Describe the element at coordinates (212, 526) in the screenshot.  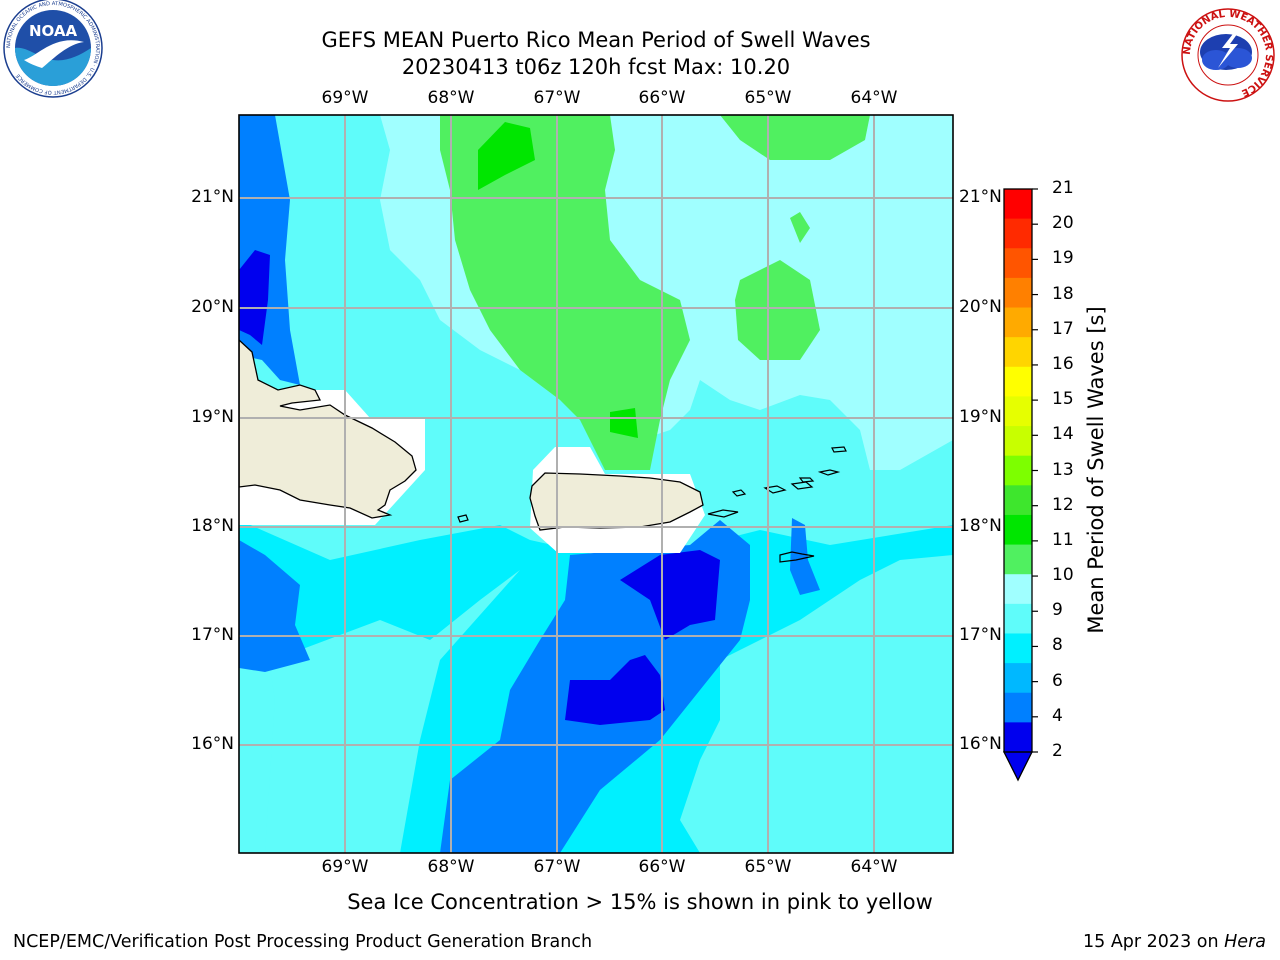
I see `lat-tick-left: 18°N` at that location.